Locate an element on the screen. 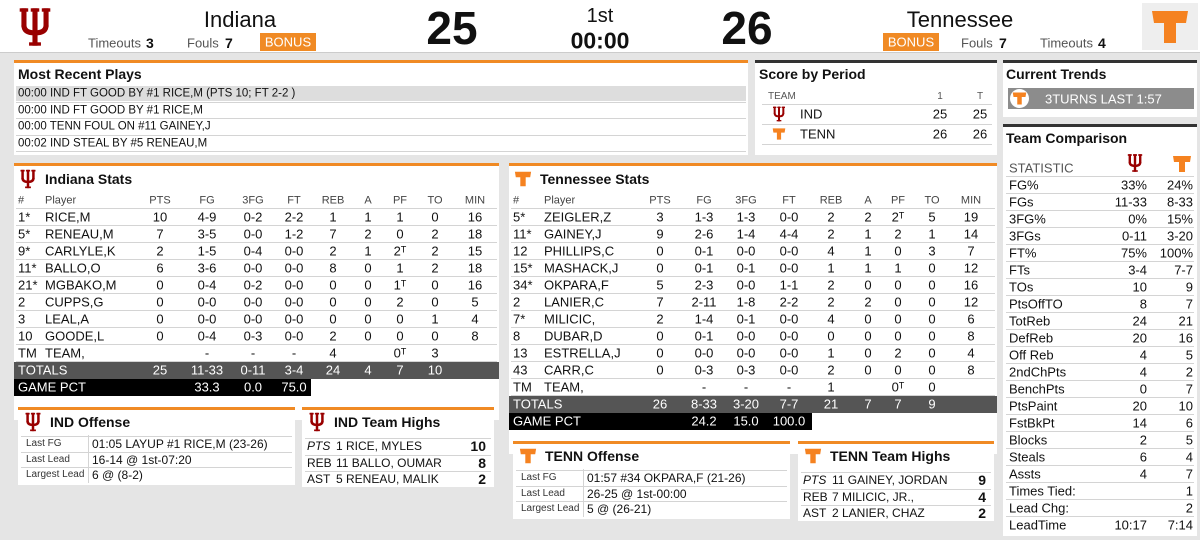  stat-name: FG% is located at coordinates (1024, 185).